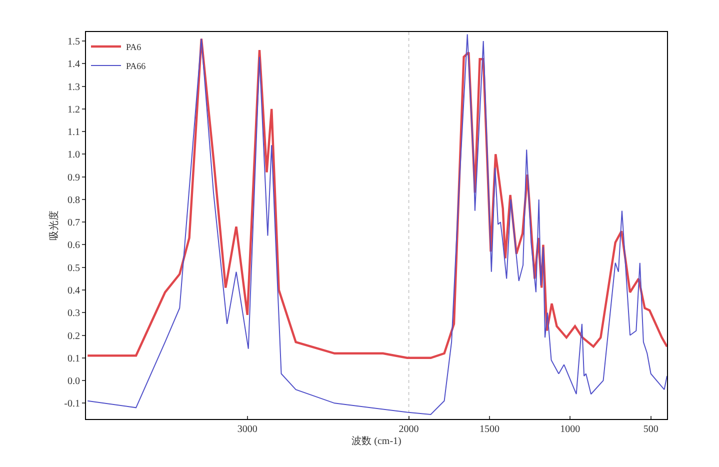  I want to click on y-tick-label: 0.9, so click(74, 178).